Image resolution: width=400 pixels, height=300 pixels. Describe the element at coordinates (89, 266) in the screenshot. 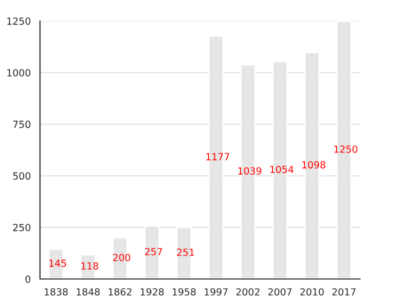

I see `data-label: 118` at that location.